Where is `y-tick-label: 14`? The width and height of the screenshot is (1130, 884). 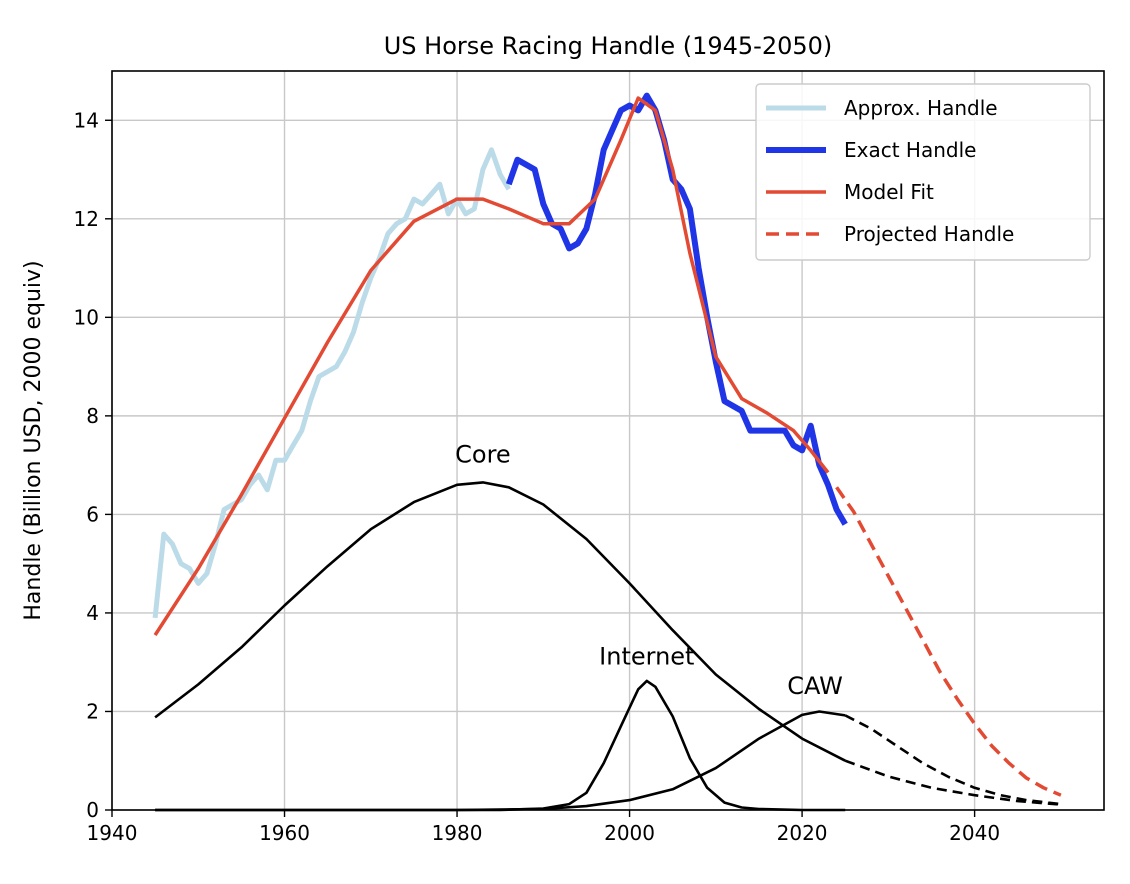
y-tick-label: 14 is located at coordinates (86, 120).